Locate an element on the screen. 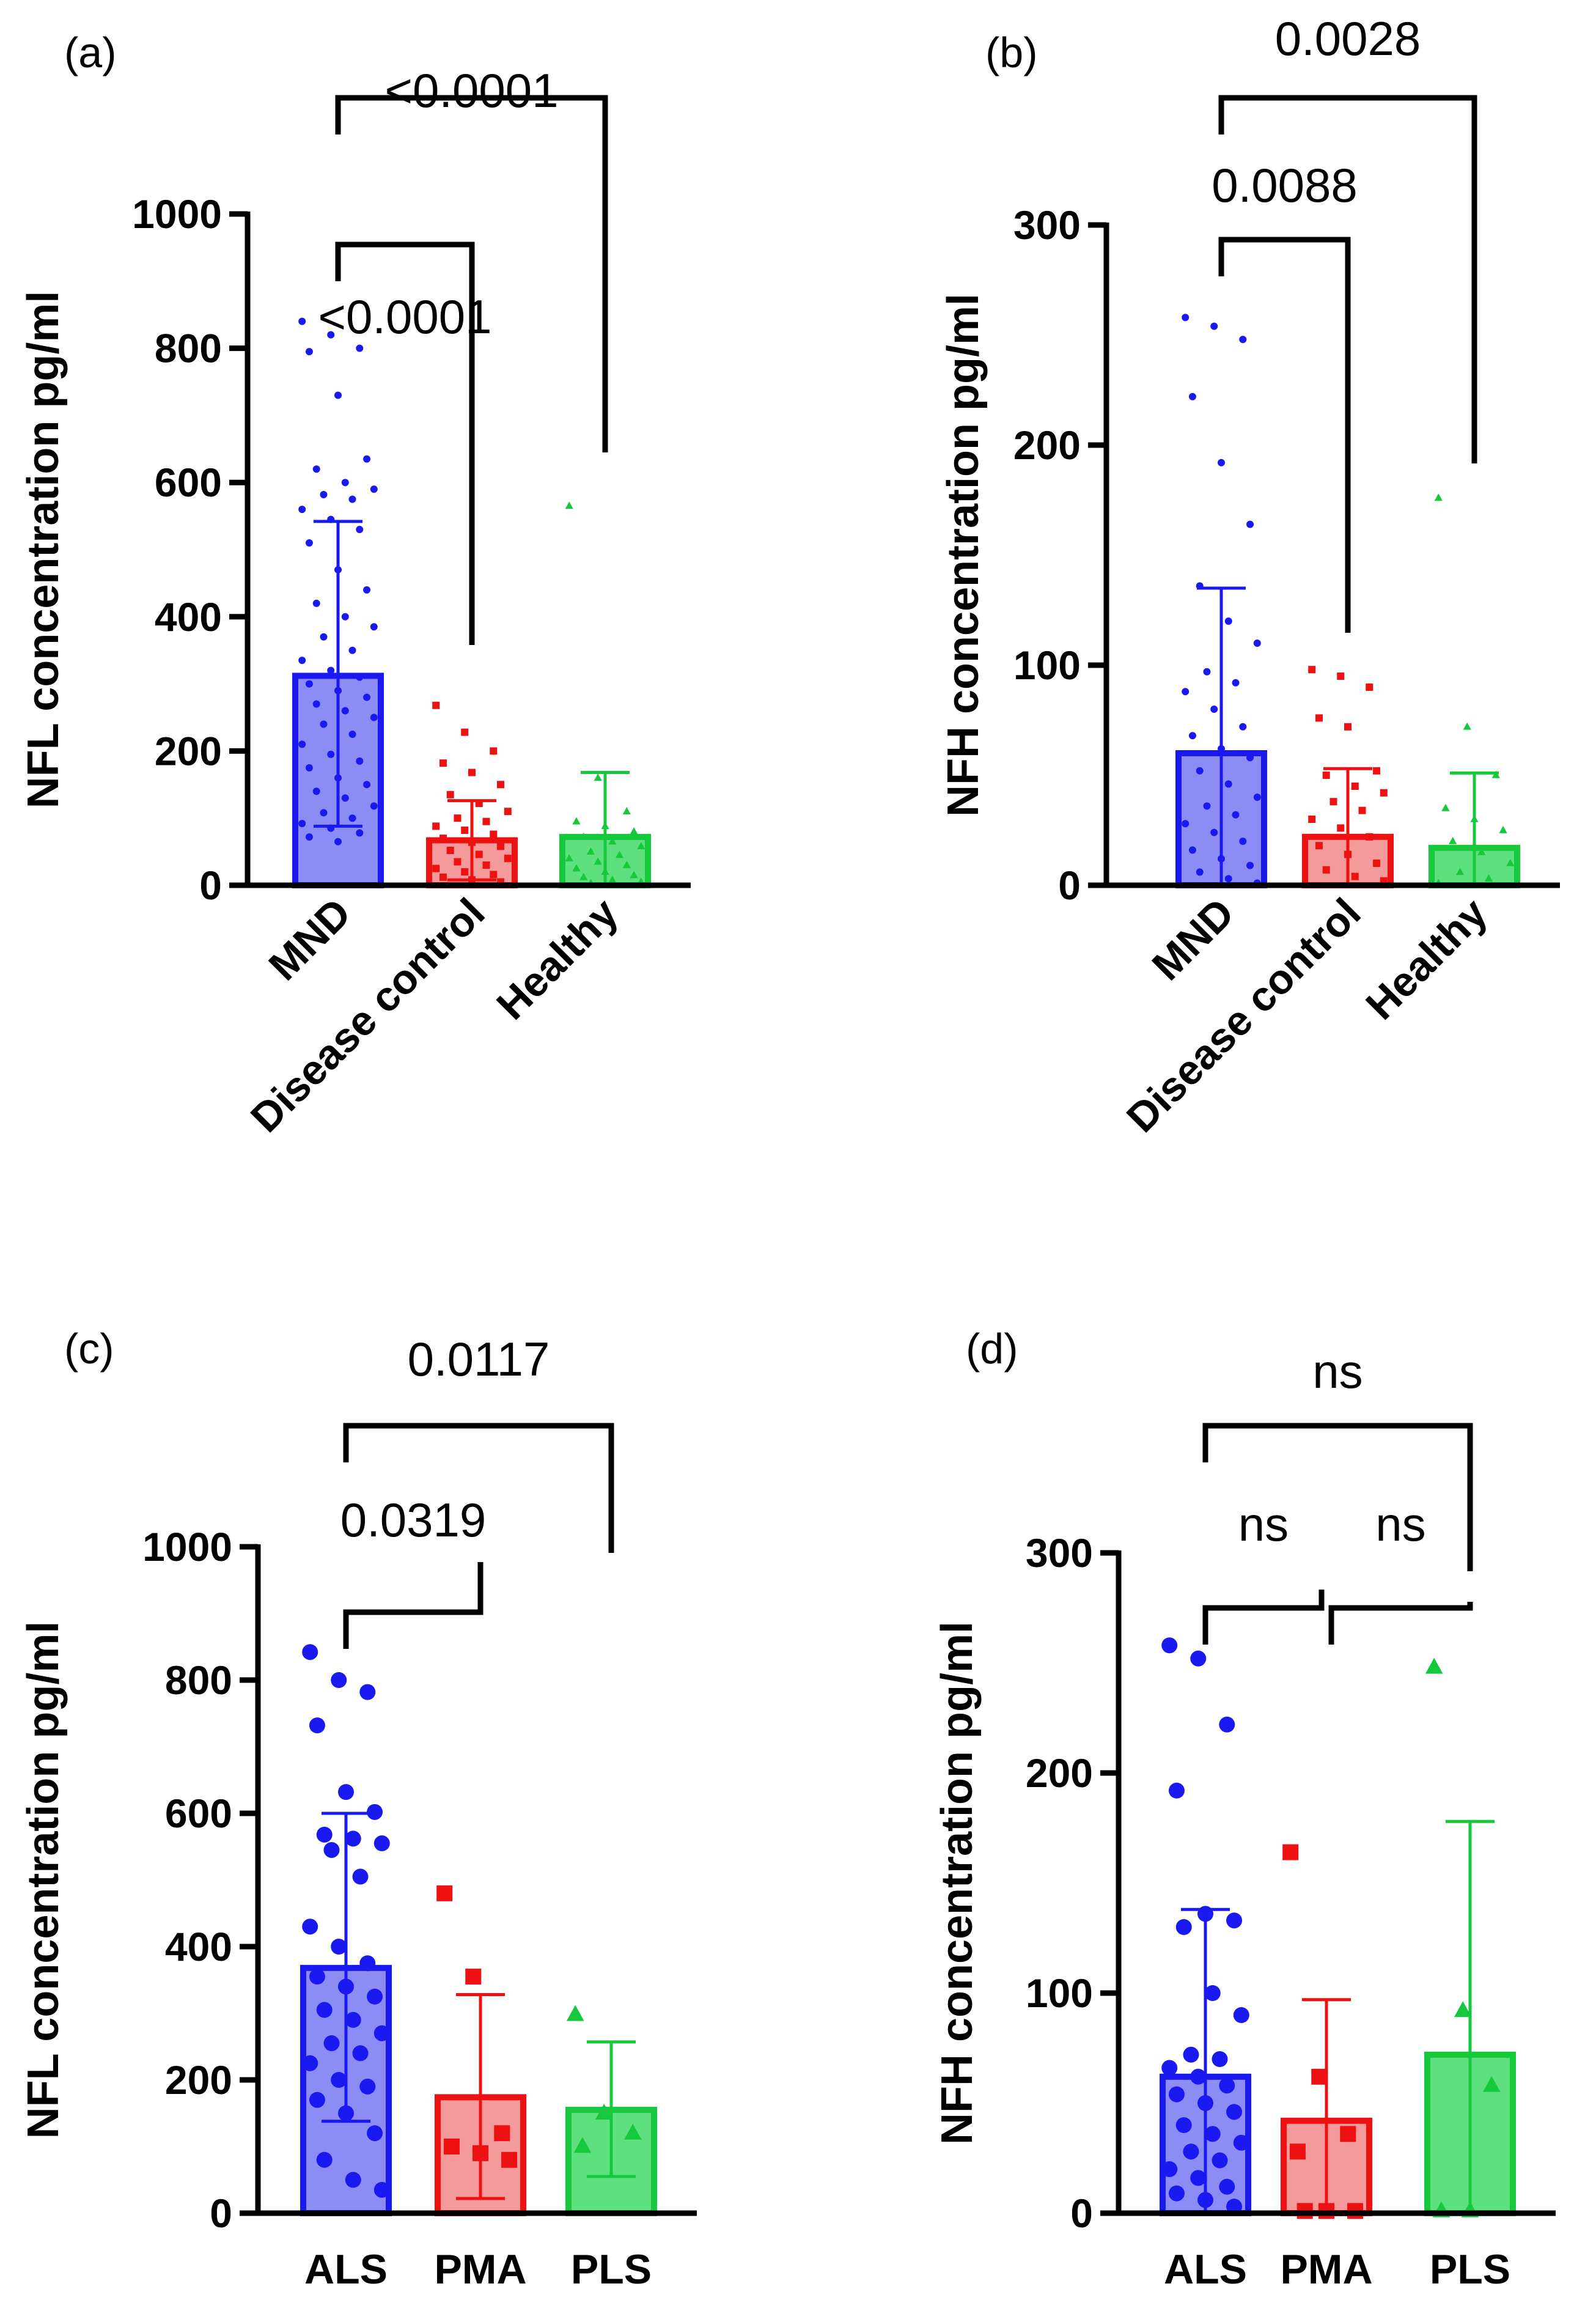  category-label: ALS is located at coordinates (346, 2269).